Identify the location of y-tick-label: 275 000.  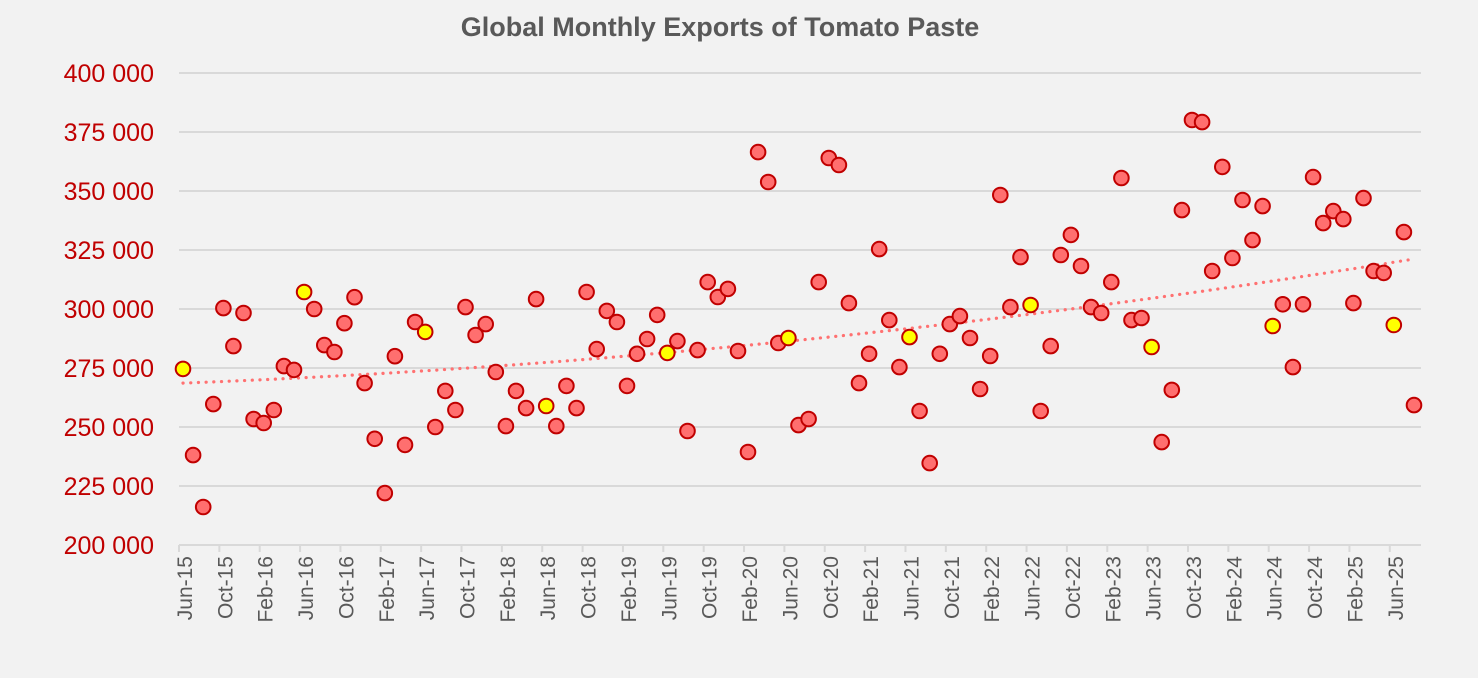
(109, 369).